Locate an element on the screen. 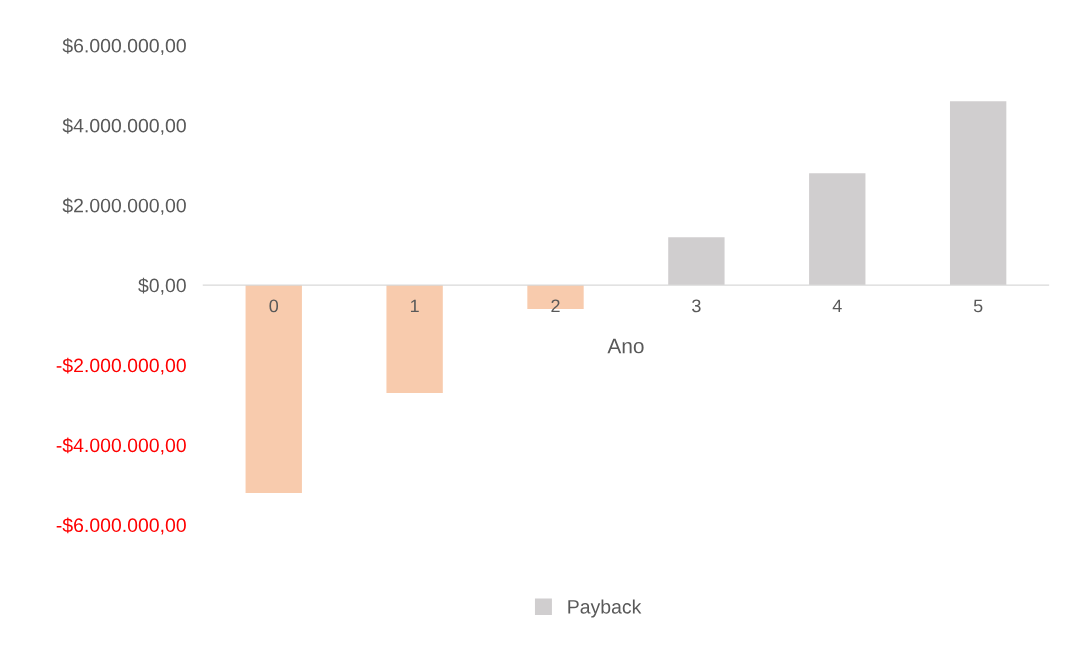 The width and height of the screenshot is (1070, 648). x-tick-label: 3 is located at coordinates (696, 306).